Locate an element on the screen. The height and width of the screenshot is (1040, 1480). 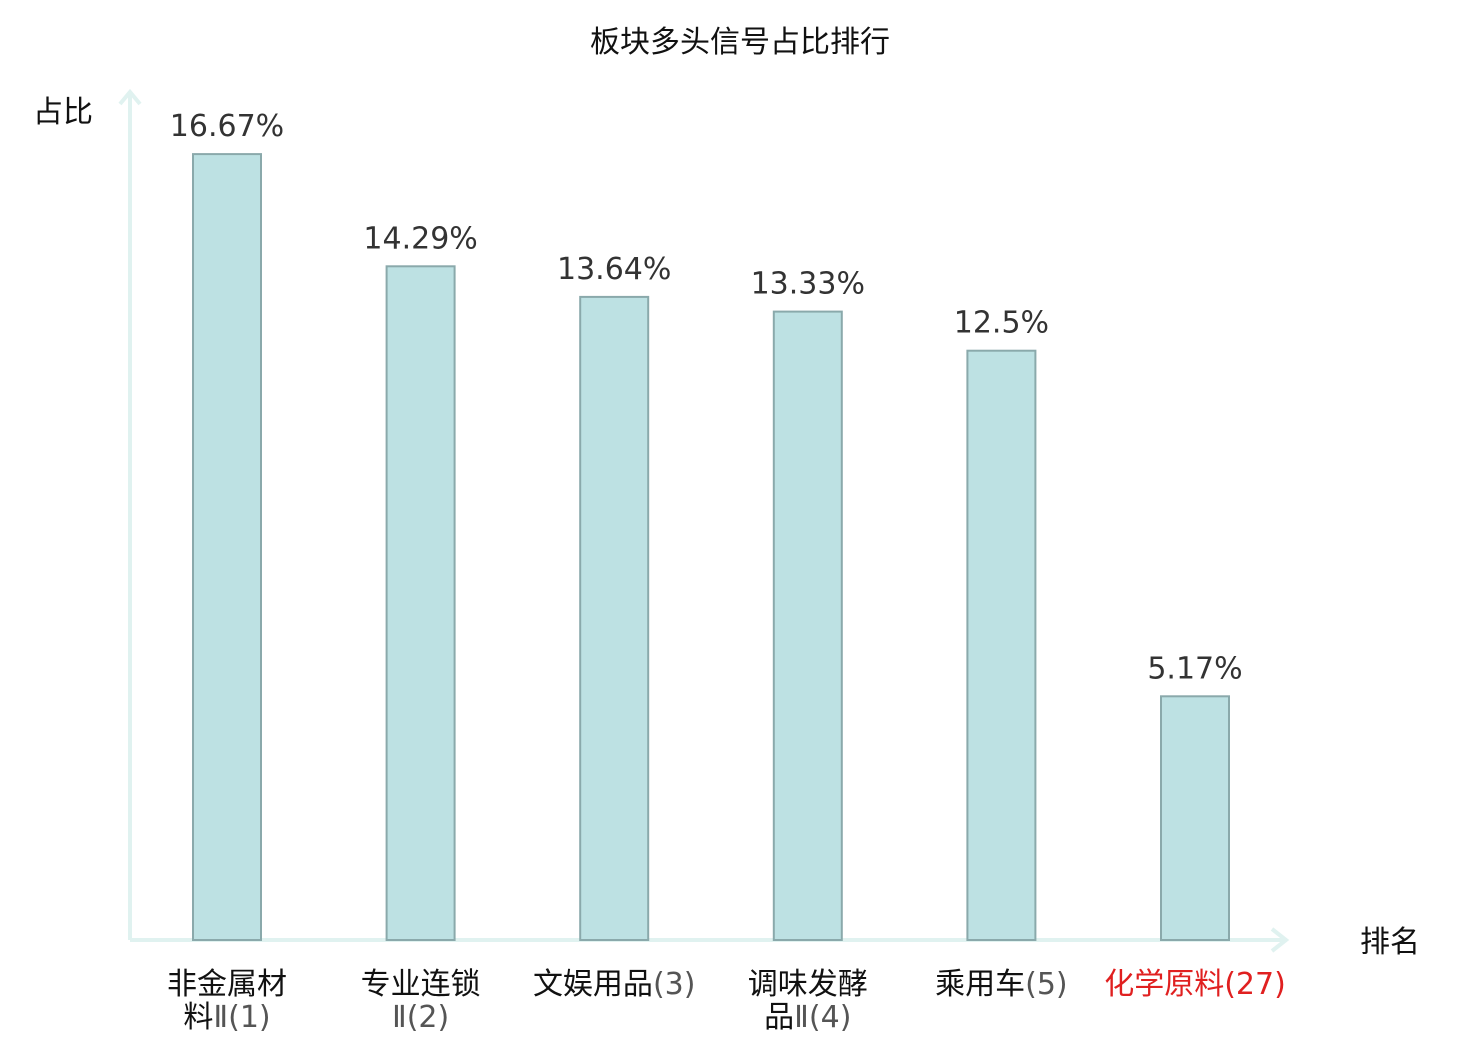
value-label-6: 5.17% is located at coordinates (1194, 668).